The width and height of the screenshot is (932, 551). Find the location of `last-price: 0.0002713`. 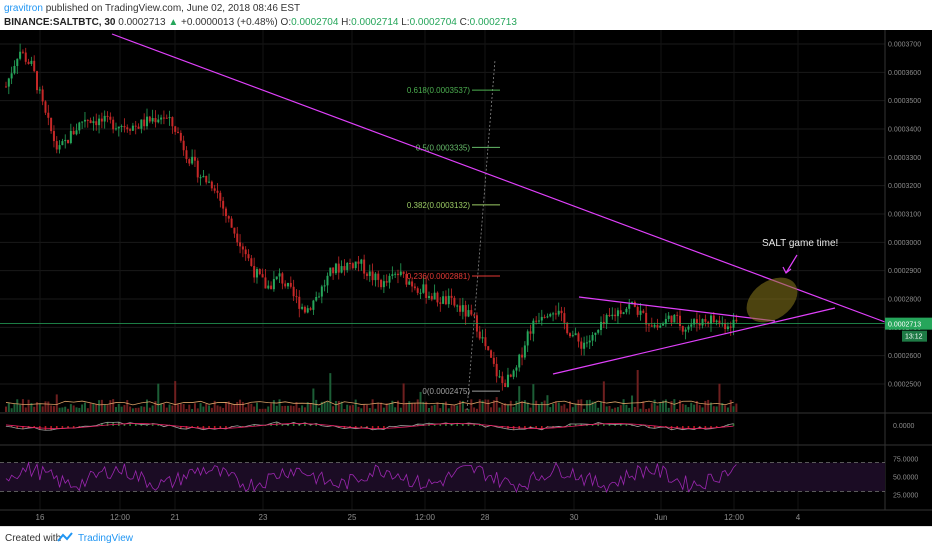

last-price: 0.0002713 is located at coordinates (141, 22).